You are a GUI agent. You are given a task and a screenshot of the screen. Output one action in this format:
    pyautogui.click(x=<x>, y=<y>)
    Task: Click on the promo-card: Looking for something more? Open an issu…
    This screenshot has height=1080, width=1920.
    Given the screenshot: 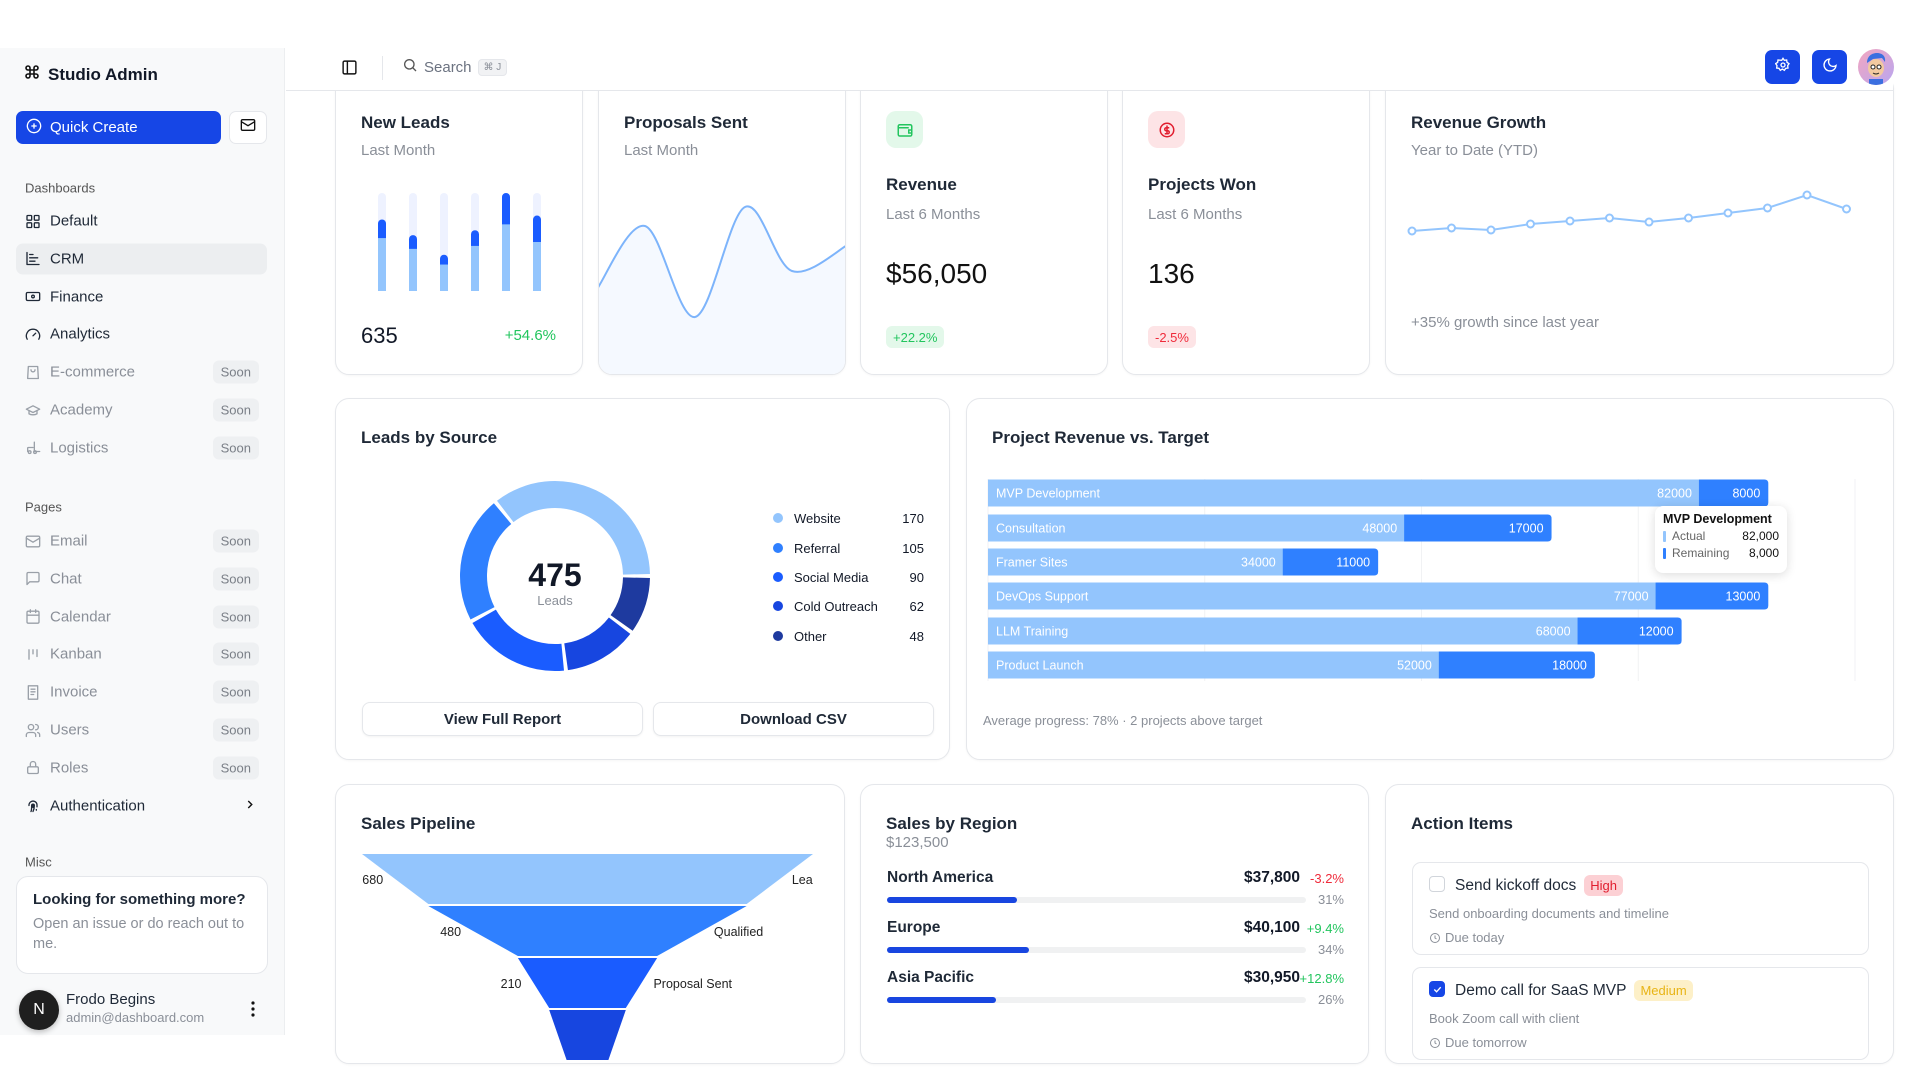 What is the action you would take?
    pyautogui.click(x=142, y=925)
    